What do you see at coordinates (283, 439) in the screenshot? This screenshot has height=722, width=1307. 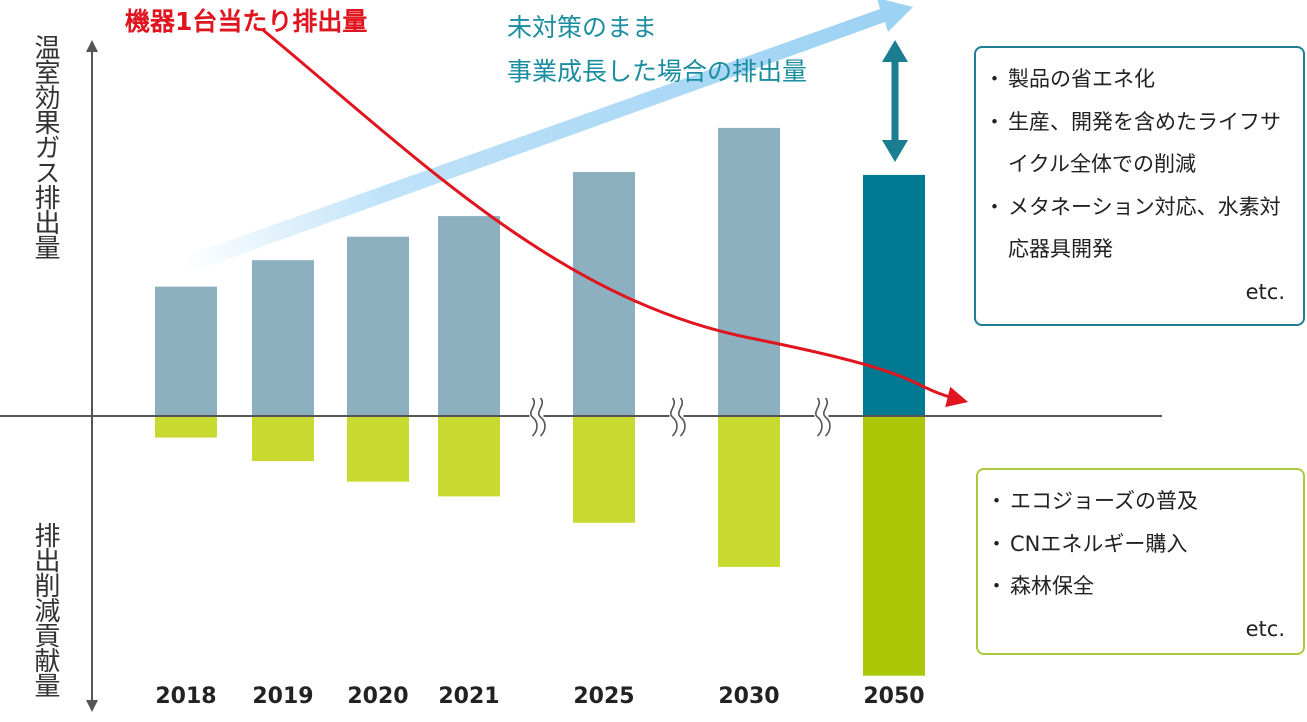 I see `reduction-bar-2019` at bounding box center [283, 439].